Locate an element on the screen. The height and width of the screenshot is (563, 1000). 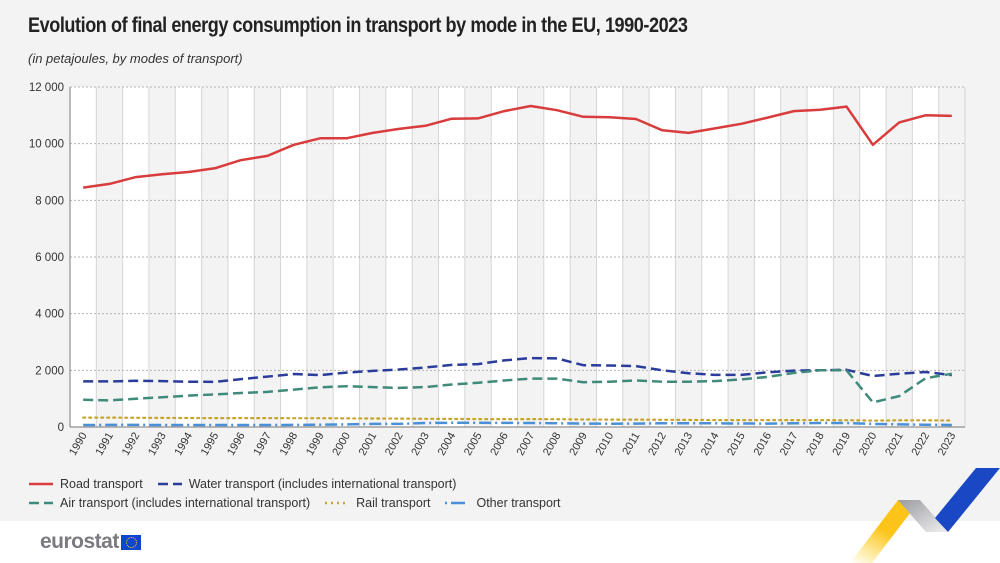
x-tick-label: 1999 is located at coordinates (315, 444).